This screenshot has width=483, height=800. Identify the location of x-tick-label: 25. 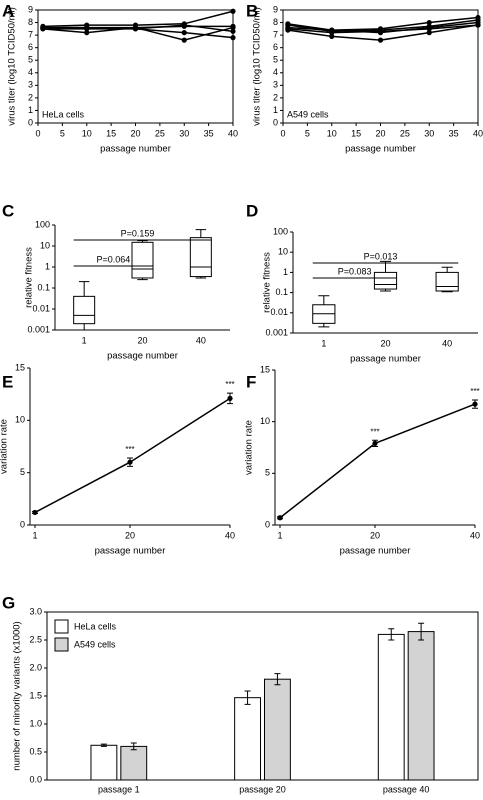
(160, 133).